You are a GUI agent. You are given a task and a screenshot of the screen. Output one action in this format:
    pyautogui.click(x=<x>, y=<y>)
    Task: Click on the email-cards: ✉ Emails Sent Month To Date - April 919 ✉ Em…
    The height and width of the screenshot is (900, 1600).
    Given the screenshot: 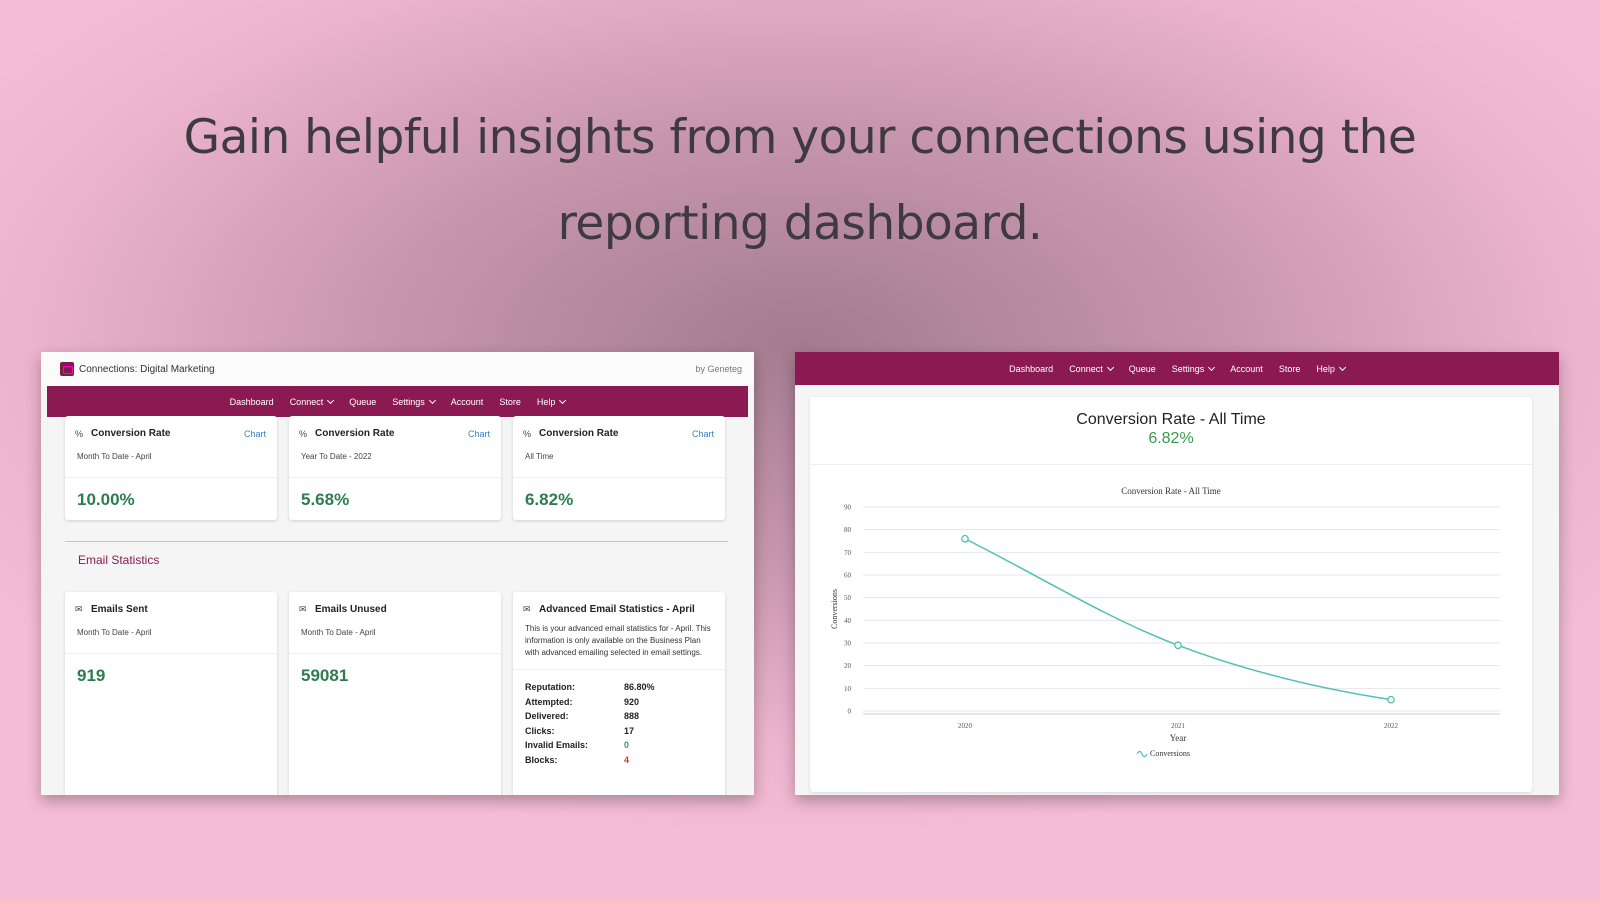 What is the action you would take?
    pyautogui.click(x=395, y=693)
    